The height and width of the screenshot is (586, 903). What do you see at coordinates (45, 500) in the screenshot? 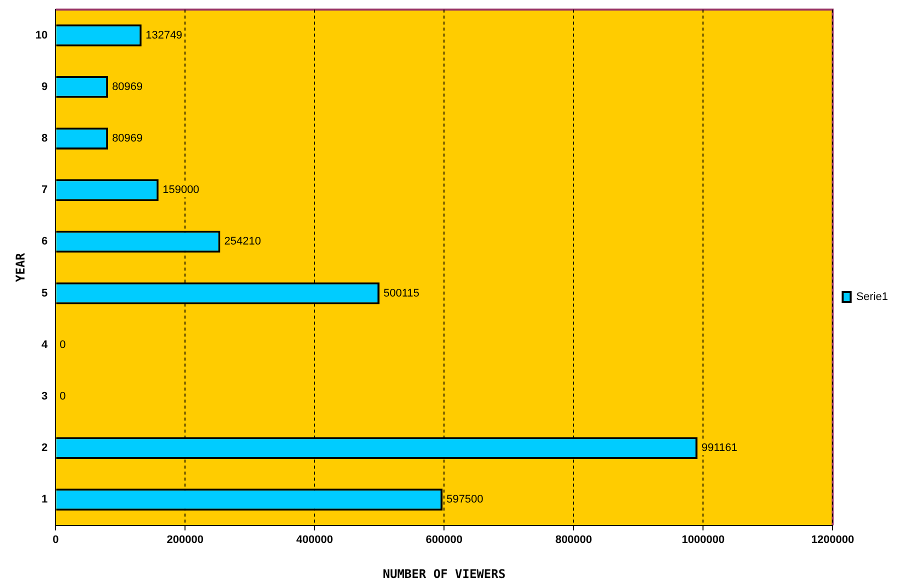
I see `y-tick-label: 1` at bounding box center [45, 500].